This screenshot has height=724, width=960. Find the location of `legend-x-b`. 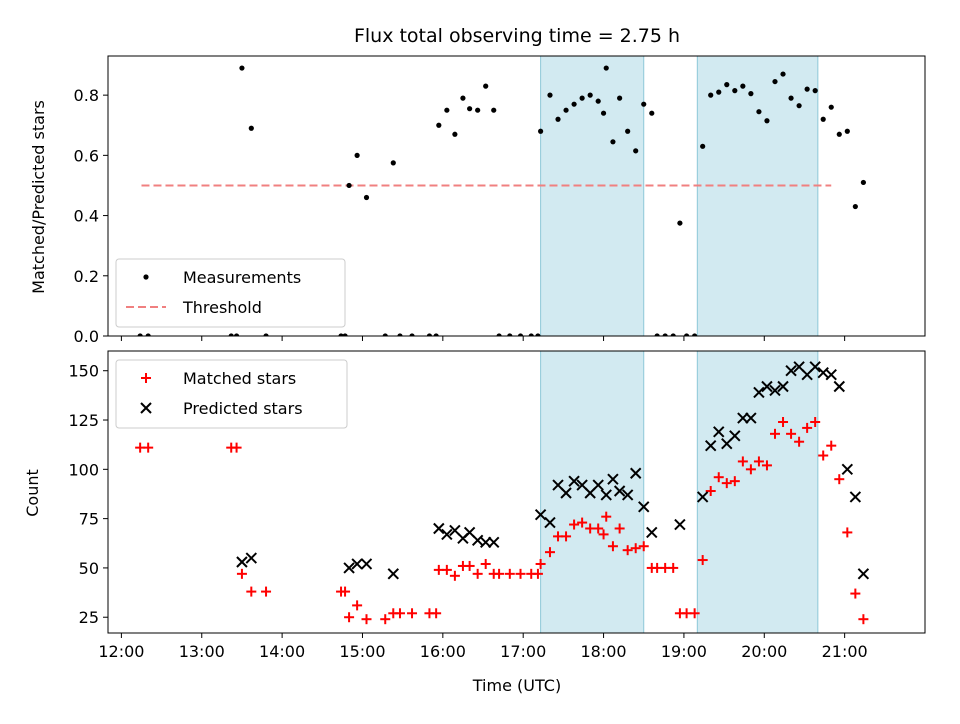

legend-x-b is located at coordinates (146, 408).